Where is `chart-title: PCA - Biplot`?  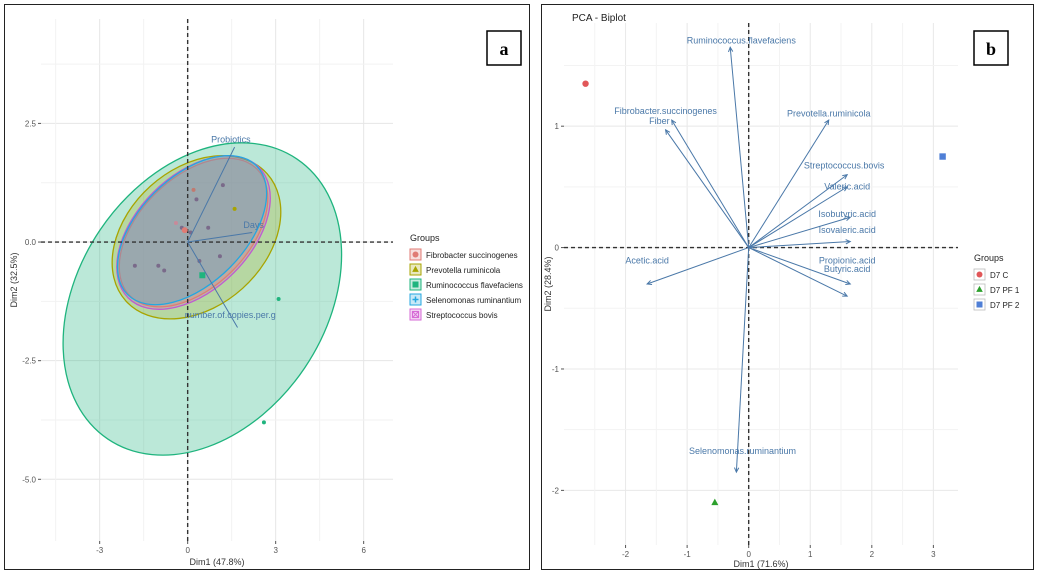
chart-title: PCA - Biplot is located at coordinates (599, 18).